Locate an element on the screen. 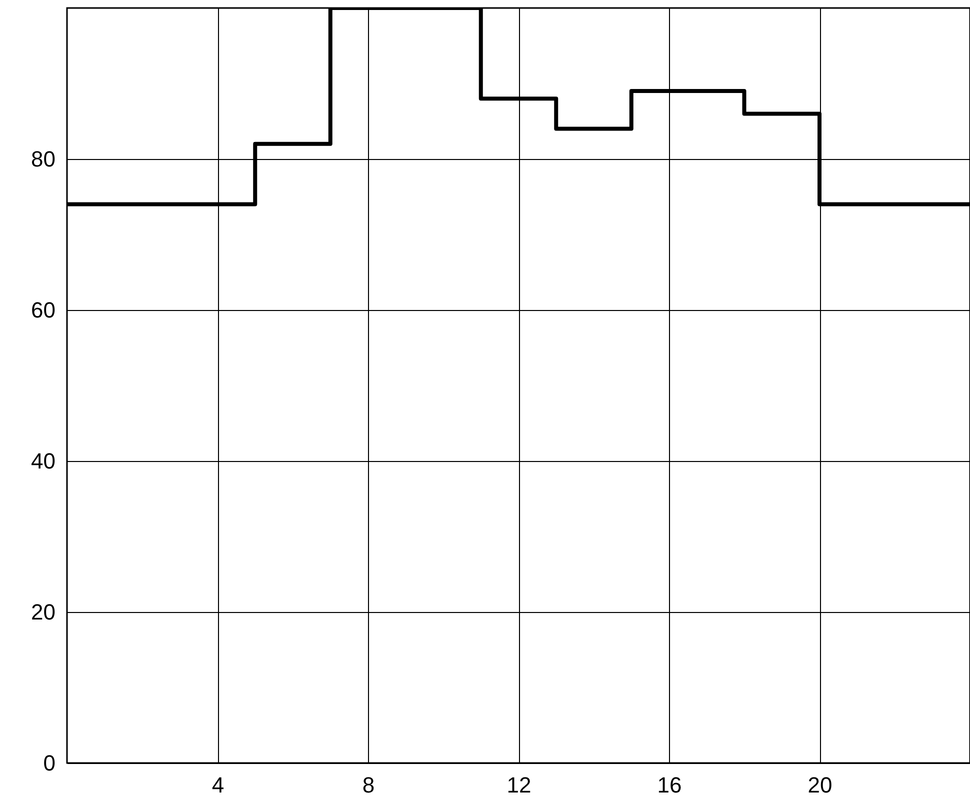 Image resolution: width=970 pixels, height=805 pixels. x-tick-label: 12 is located at coordinates (519, 785).